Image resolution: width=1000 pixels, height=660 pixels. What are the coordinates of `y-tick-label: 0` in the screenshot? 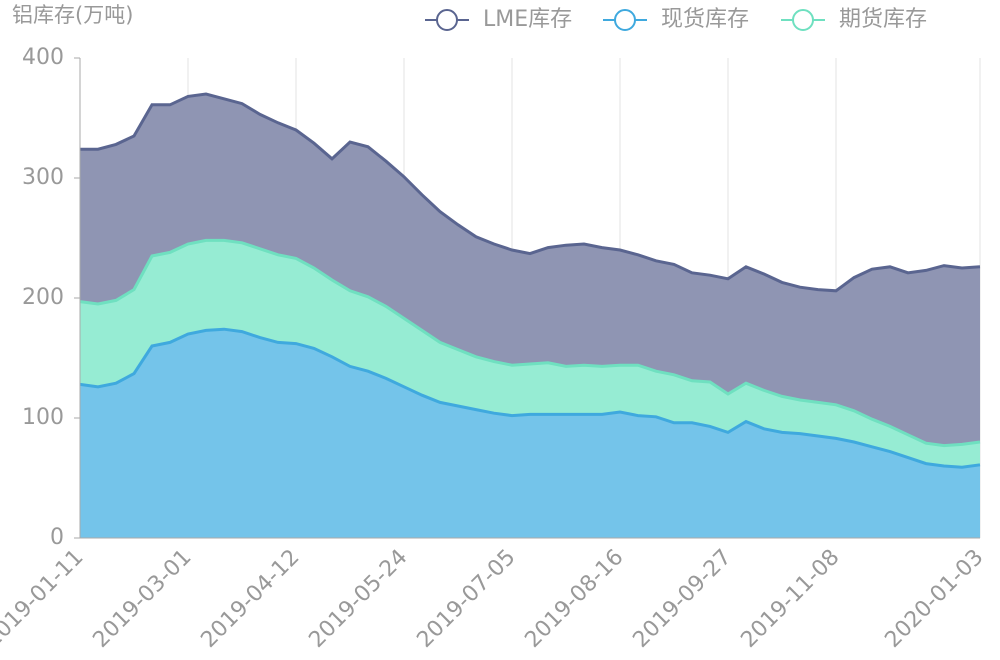 It's located at (57, 537).